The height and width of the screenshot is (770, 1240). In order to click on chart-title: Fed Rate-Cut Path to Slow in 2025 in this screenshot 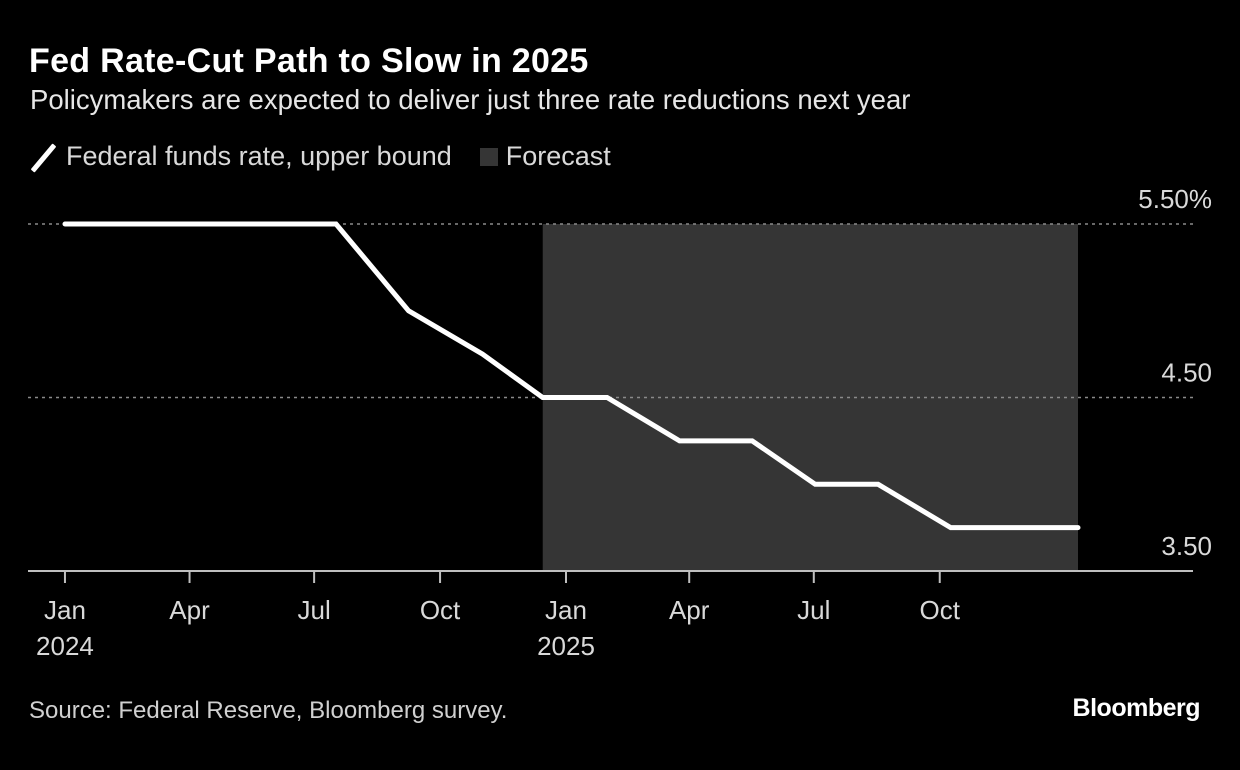, I will do `click(309, 61)`.